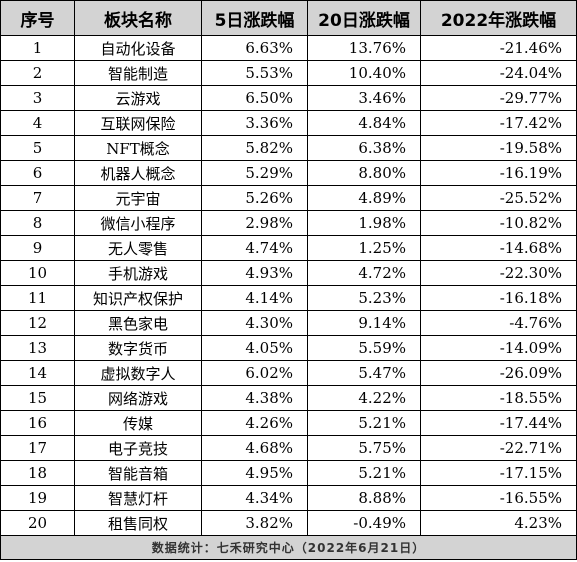  Describe the element at coordinates (37, 223) in the screenshot. I see `row-index-cell: 8` at that location.